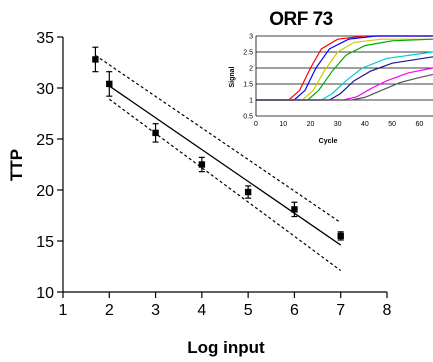 Image resolution: width=433 pixels, height=362 pixels. What do you see at coordinates (16, 165) in the screenshot?
I see `y-axis-title: TTP` at bounding box center [16, 165].